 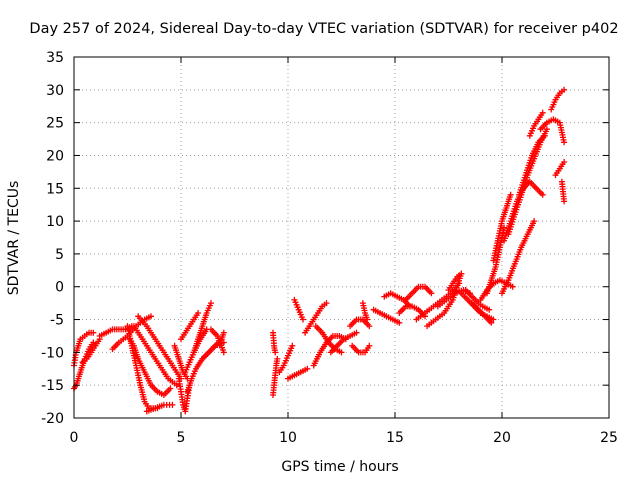 What do you see at coordinates (59, 288) in the screenshot?
I see `y-tick-label: 0` at bounding box center [59, 288].